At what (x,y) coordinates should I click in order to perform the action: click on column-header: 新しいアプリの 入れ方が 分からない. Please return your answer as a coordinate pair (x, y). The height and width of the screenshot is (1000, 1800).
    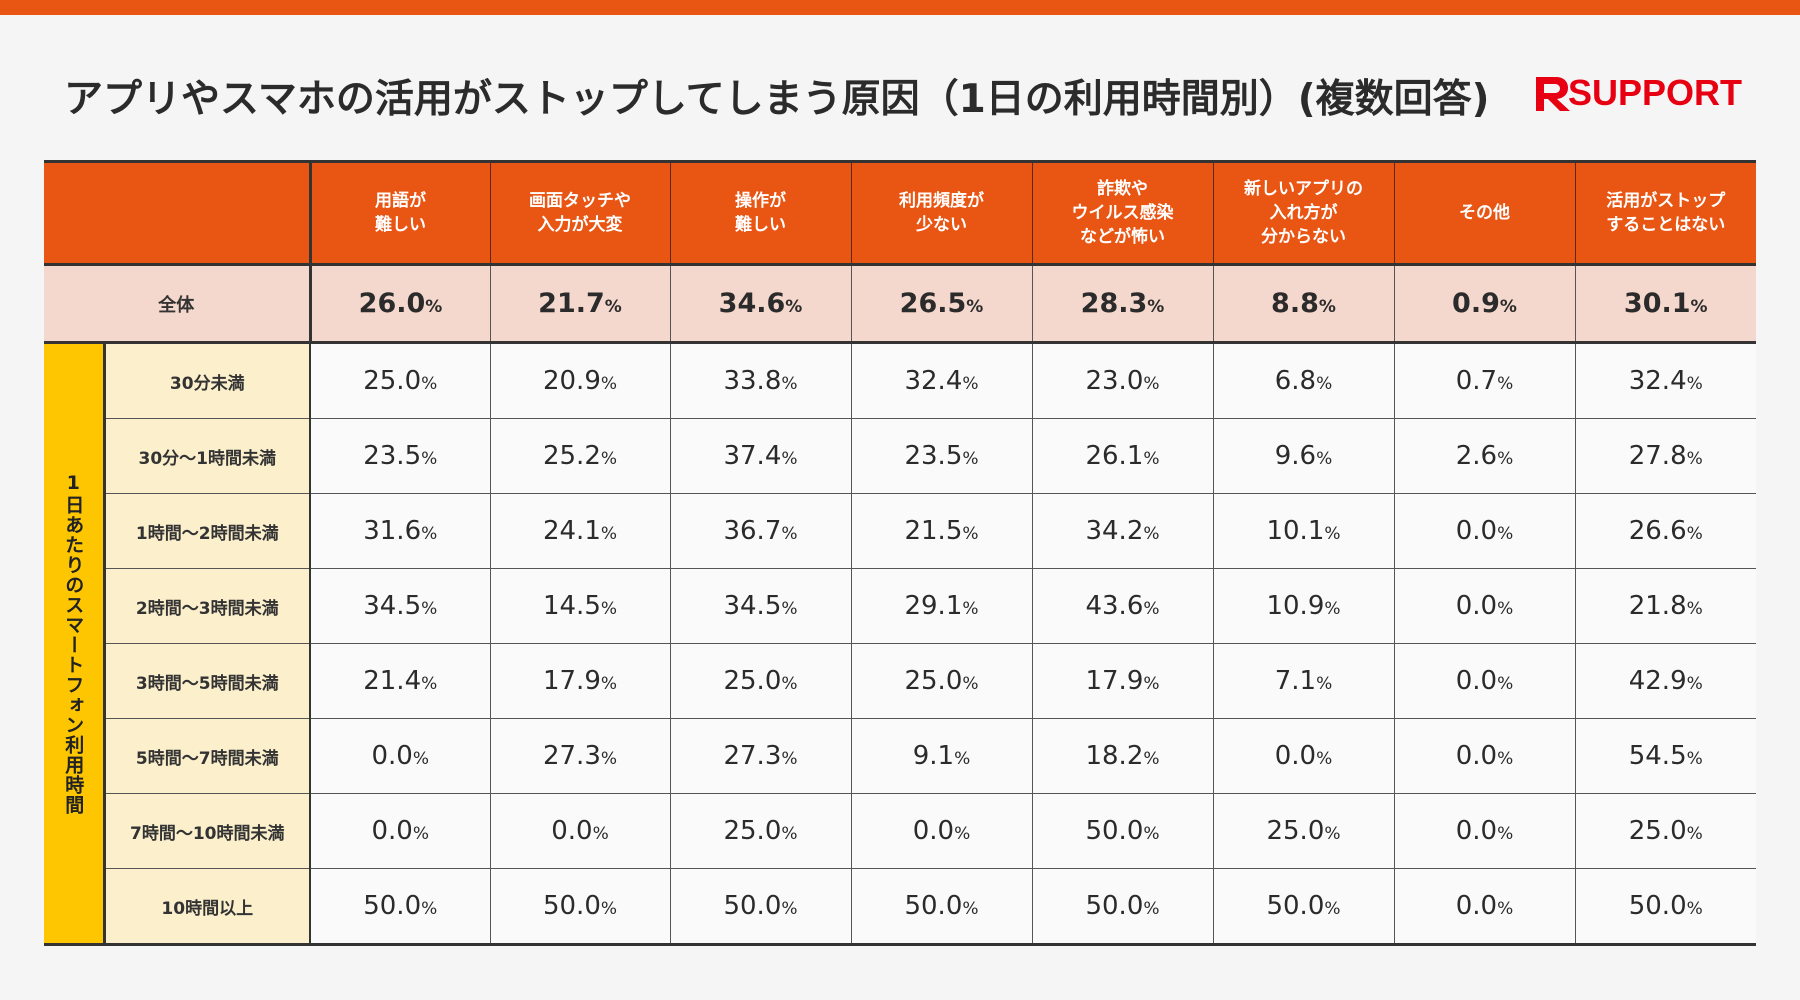
    Looking at the image, I should click on (1303, 212).